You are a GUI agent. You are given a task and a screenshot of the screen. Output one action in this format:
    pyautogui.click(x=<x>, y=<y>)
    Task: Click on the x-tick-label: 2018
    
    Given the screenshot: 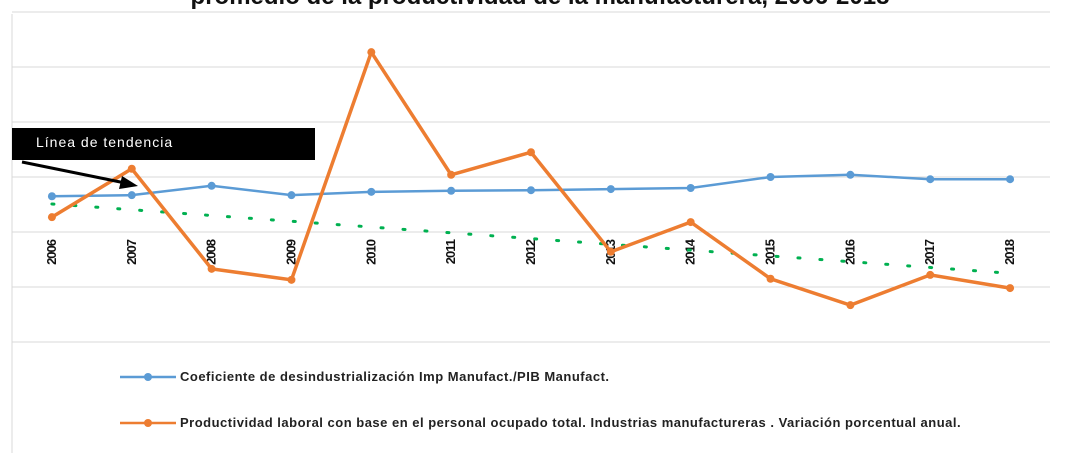 What is the action you would take?
    pyautogui.click(x=1009, y=252)
    